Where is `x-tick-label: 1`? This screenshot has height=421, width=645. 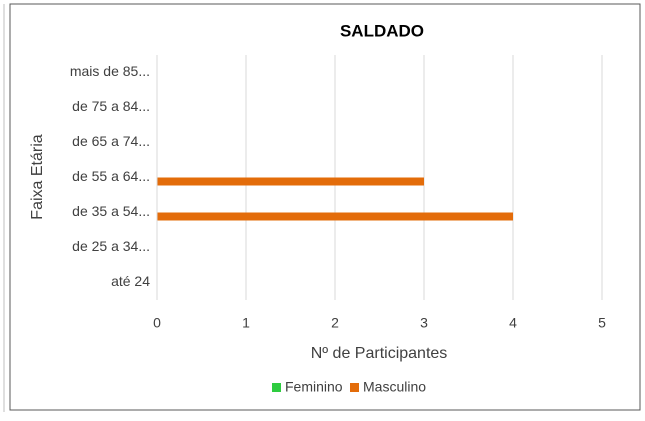
x-tick-label: 1 is located at coordinates (246, 323).